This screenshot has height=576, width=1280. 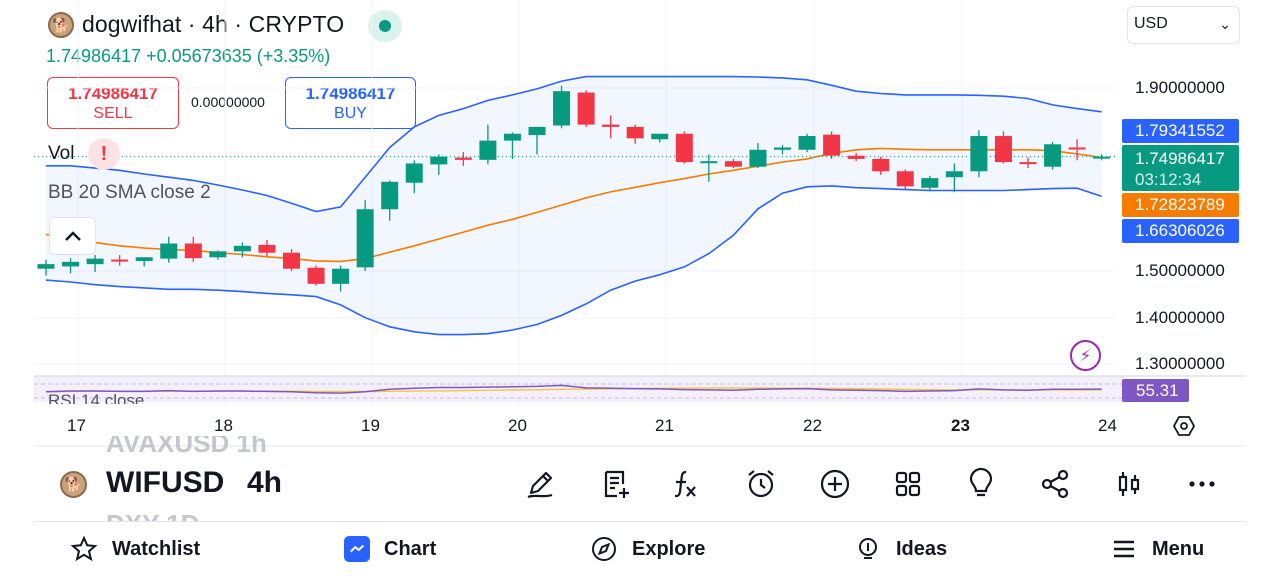 I want to click on time-tick: 22, so click(x=812, y=425).